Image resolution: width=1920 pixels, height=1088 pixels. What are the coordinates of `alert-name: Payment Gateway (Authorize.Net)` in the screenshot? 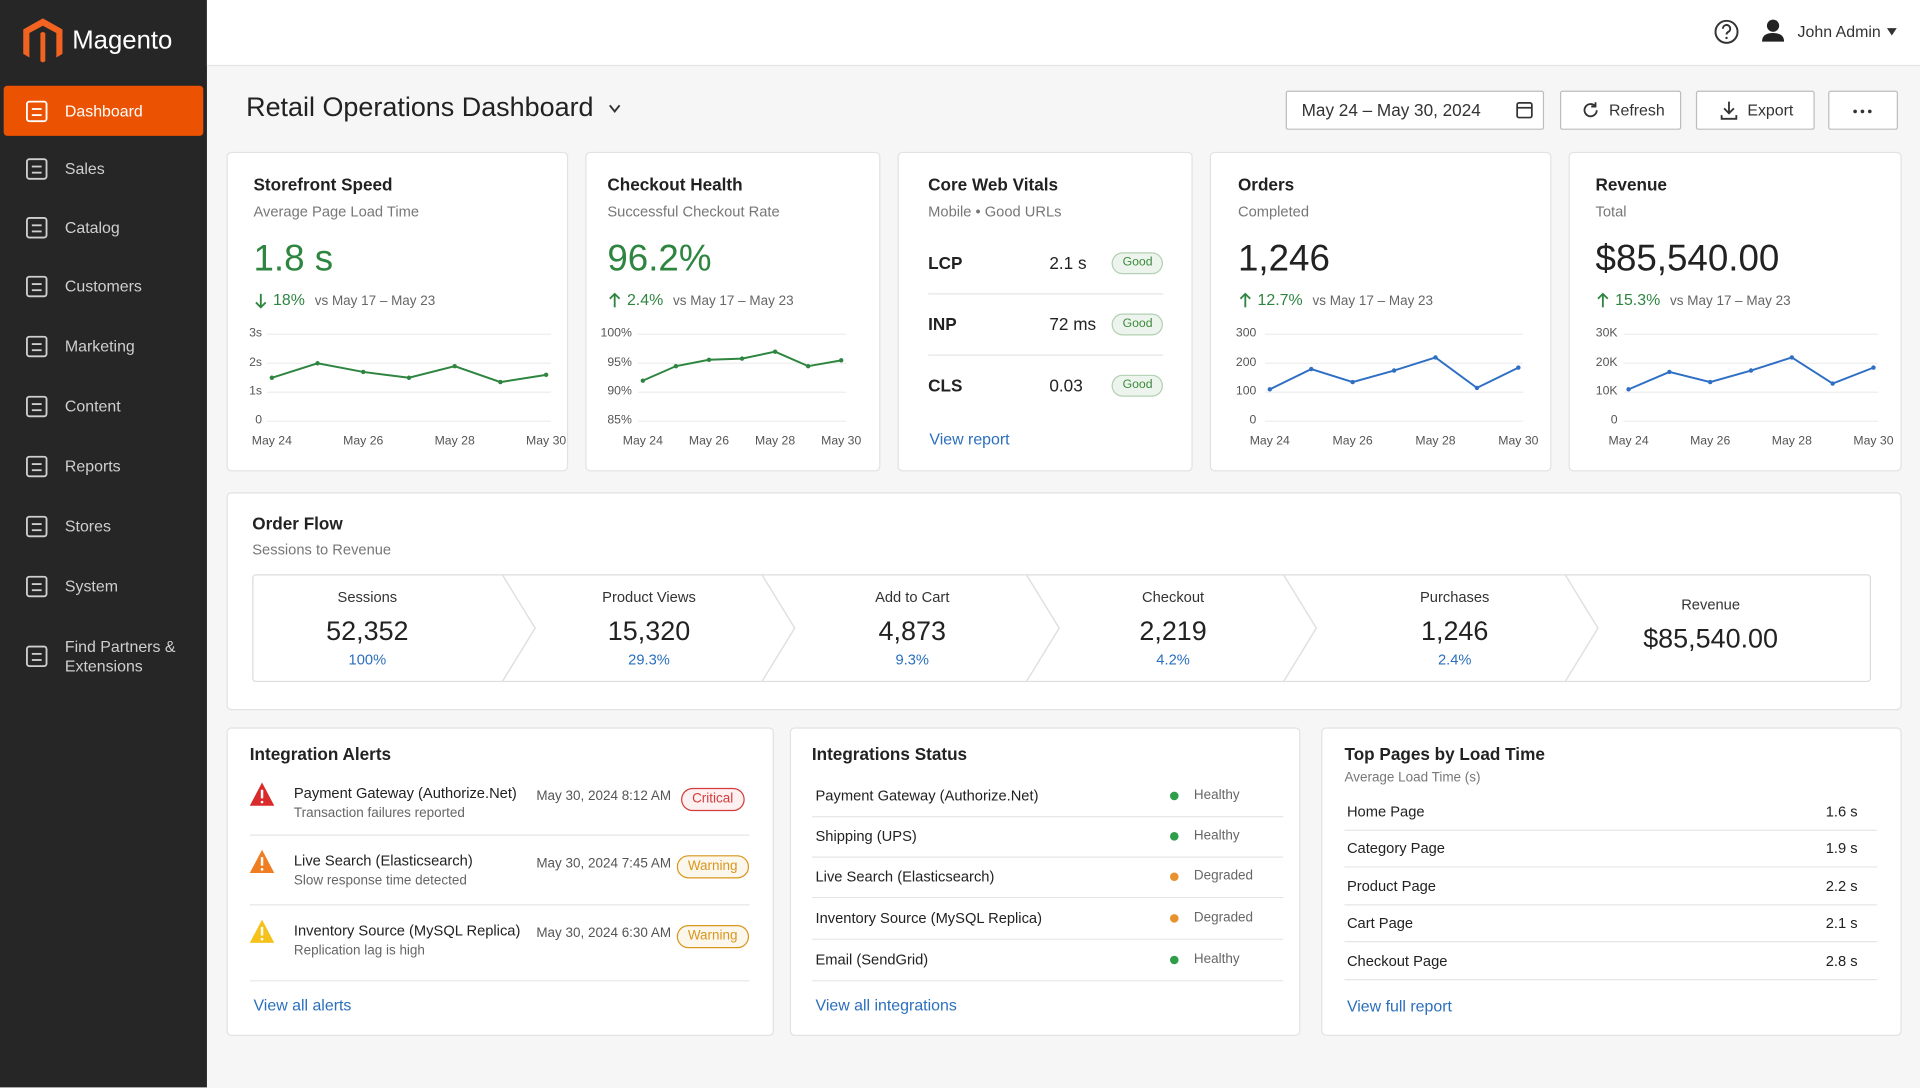 It's located at (405, 793).